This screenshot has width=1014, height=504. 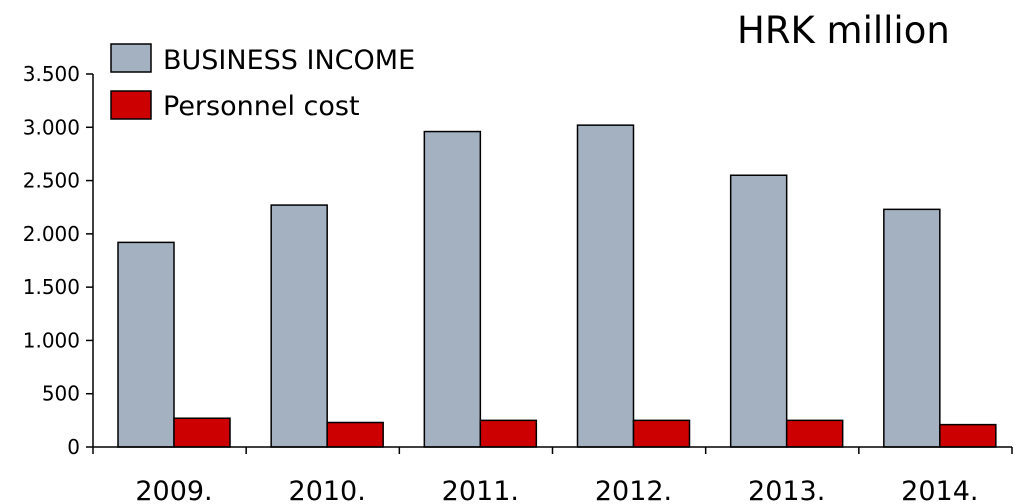 What do you see at coordinates (173, 490) in the screenshot?
I see `x-category-label: 2009.` at bounding box center [173, 490].